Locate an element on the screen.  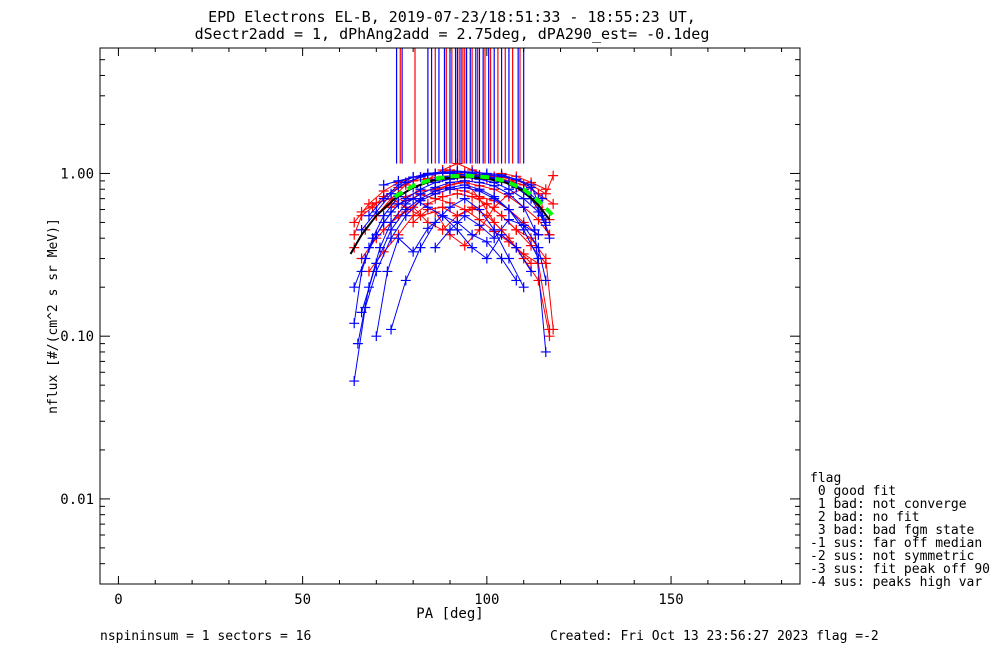
y-tick-label-0: 0.01 is located at coordinates (77, 500).